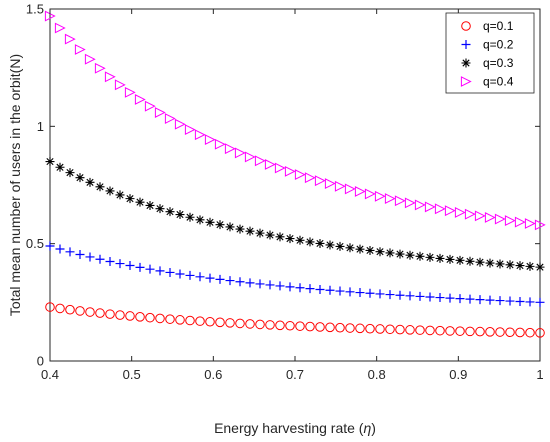 The width and height of the screenshot is (550, 442). Describe the element at coordinates (466, 26) in the screenshot. I see `legend-marker` at that location.